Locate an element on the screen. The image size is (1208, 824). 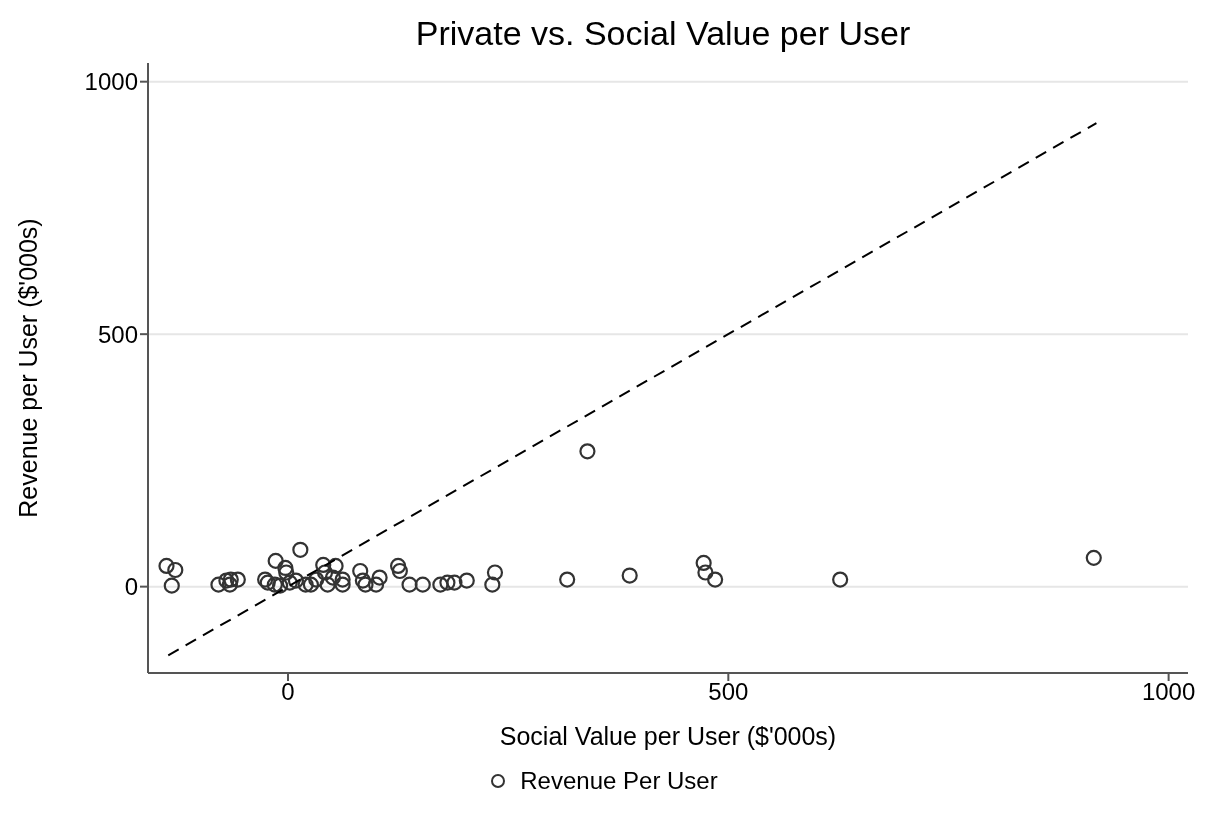
y-axis-title: Revenue per User ($'000s) is located at coordinates (27, 368).